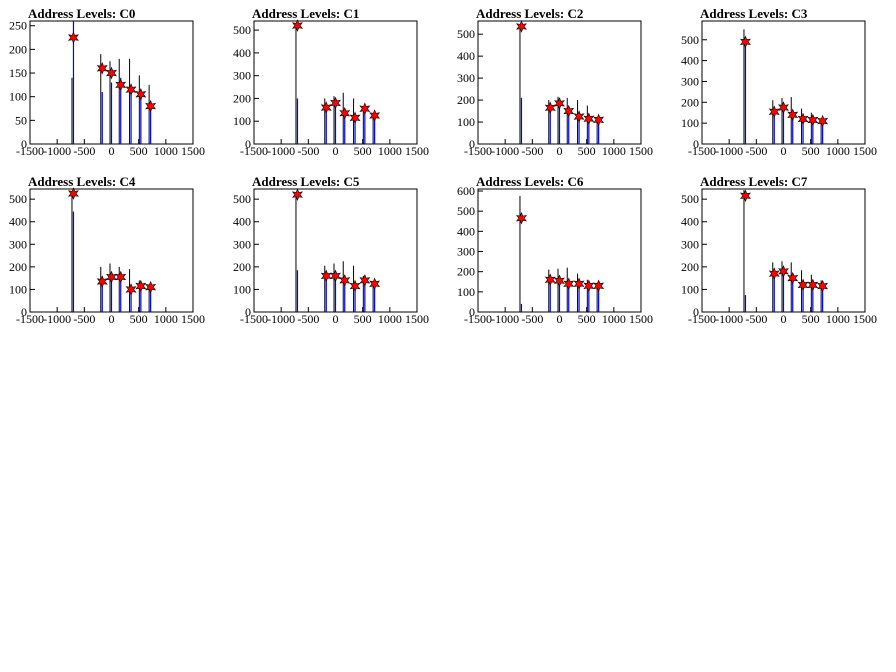  Describe the element at coordinates (529, 13) in the screenshot. I see `chart-title: Address Levels: C2` at that location.